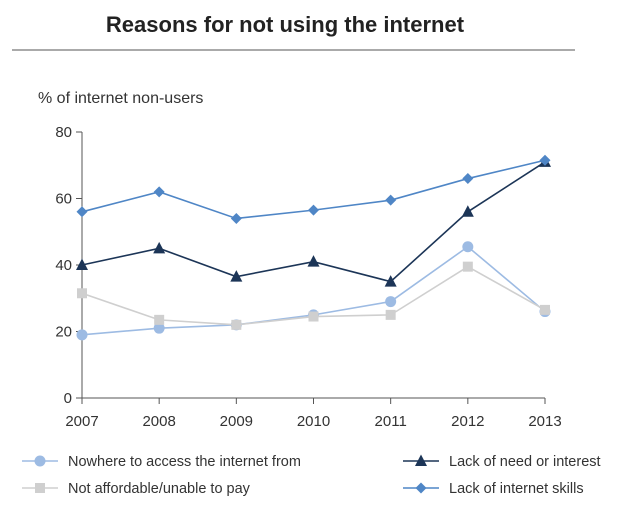 The height and width of the screenshot is (528, 630). I want to click on y-tick-label: 40, so click(63, 265).